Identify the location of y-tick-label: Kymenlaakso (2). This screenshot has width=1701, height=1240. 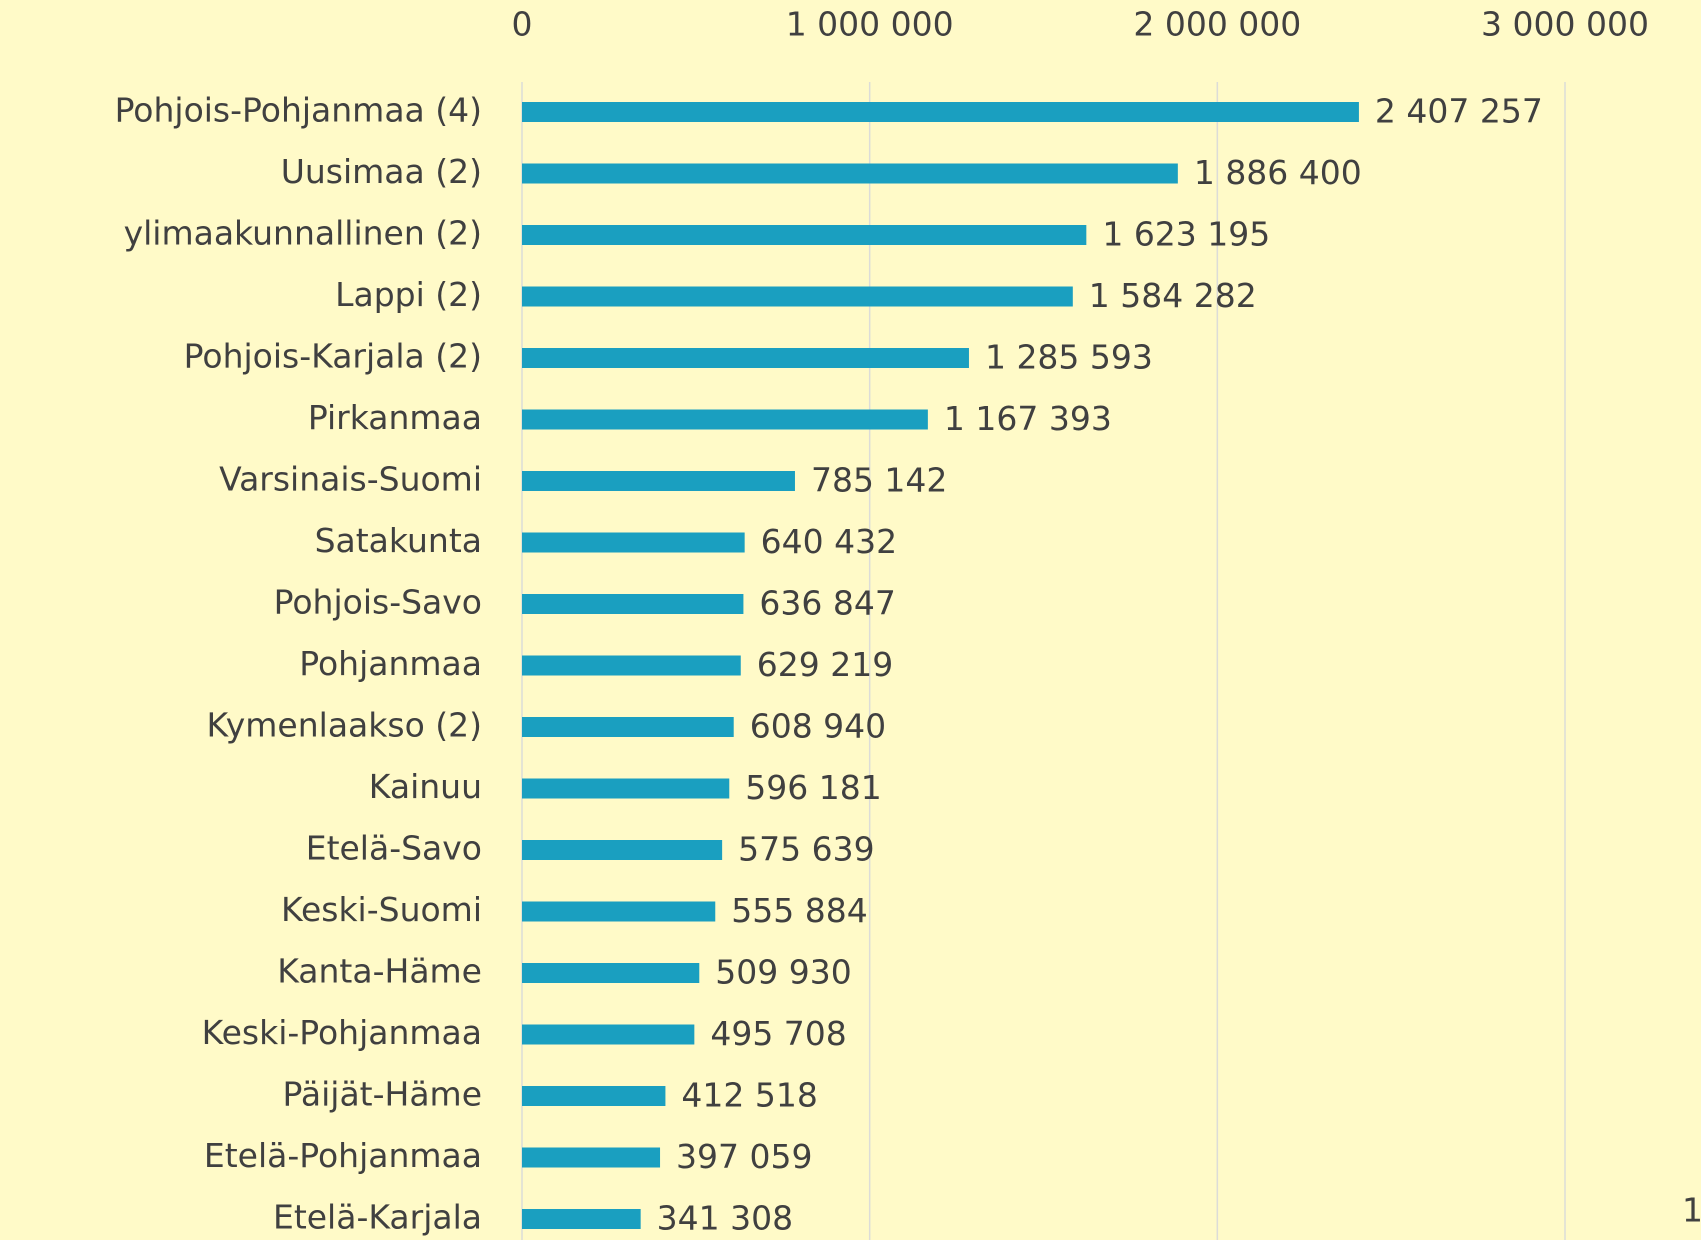
(344, 725).